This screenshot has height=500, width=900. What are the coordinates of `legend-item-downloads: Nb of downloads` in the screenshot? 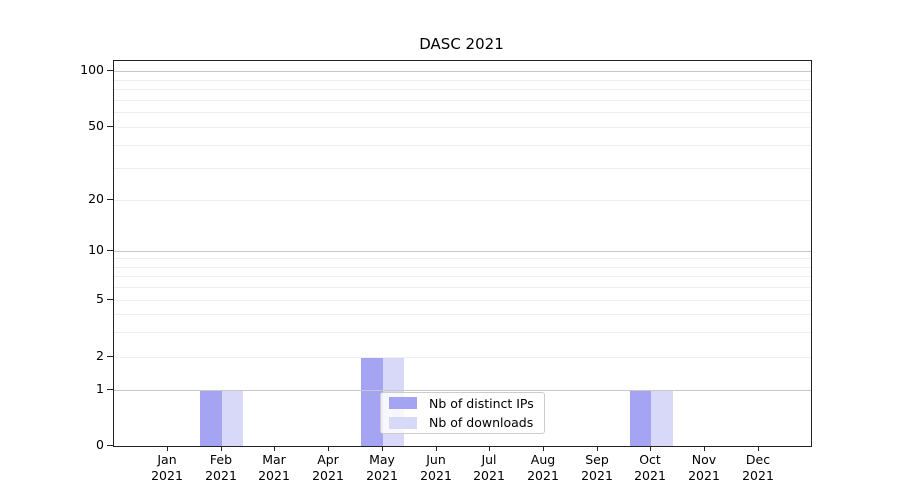 It's located at (462, 423).